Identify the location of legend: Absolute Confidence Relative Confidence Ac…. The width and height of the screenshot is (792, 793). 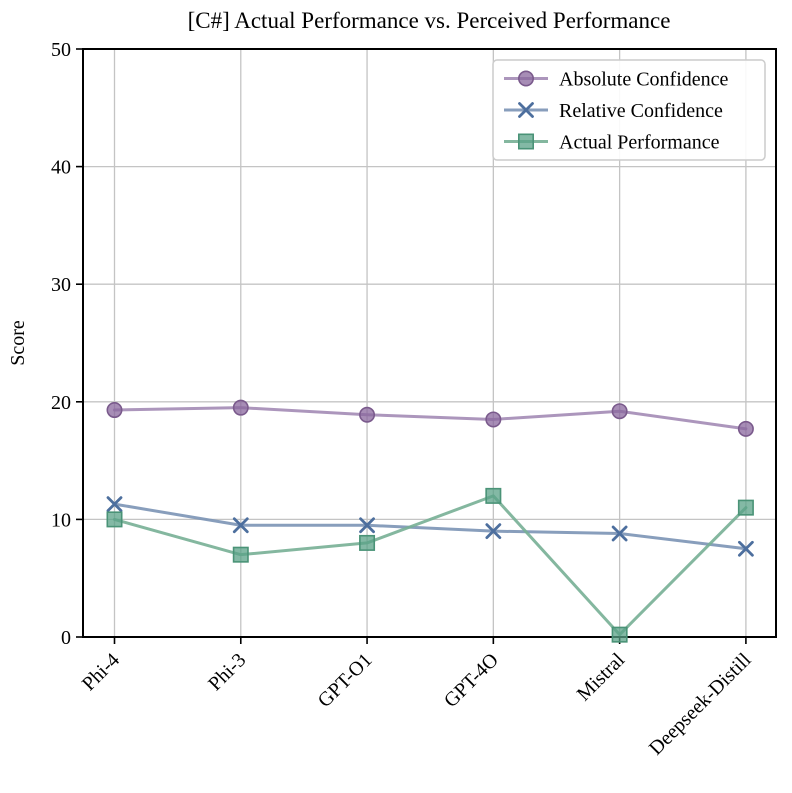
(629, 110).